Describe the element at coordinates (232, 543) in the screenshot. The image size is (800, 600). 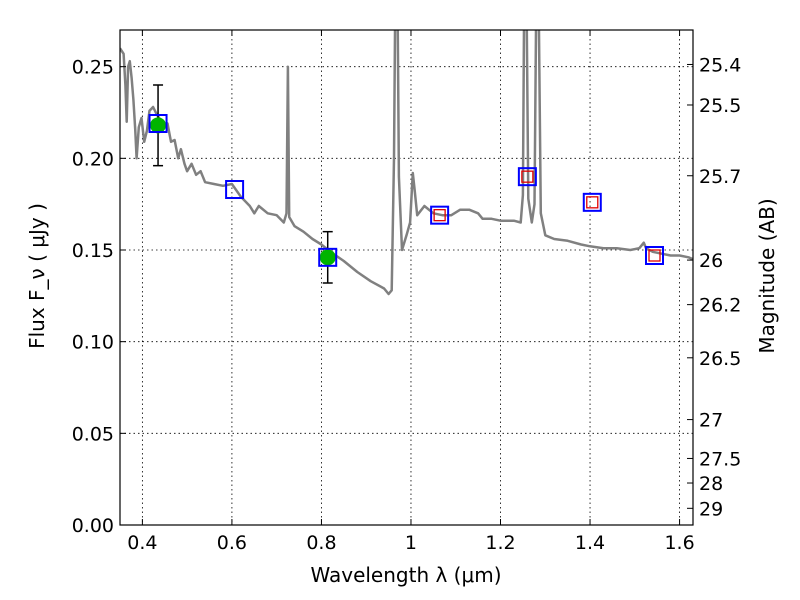
I see `x-tick-label: 0.6` at that location.